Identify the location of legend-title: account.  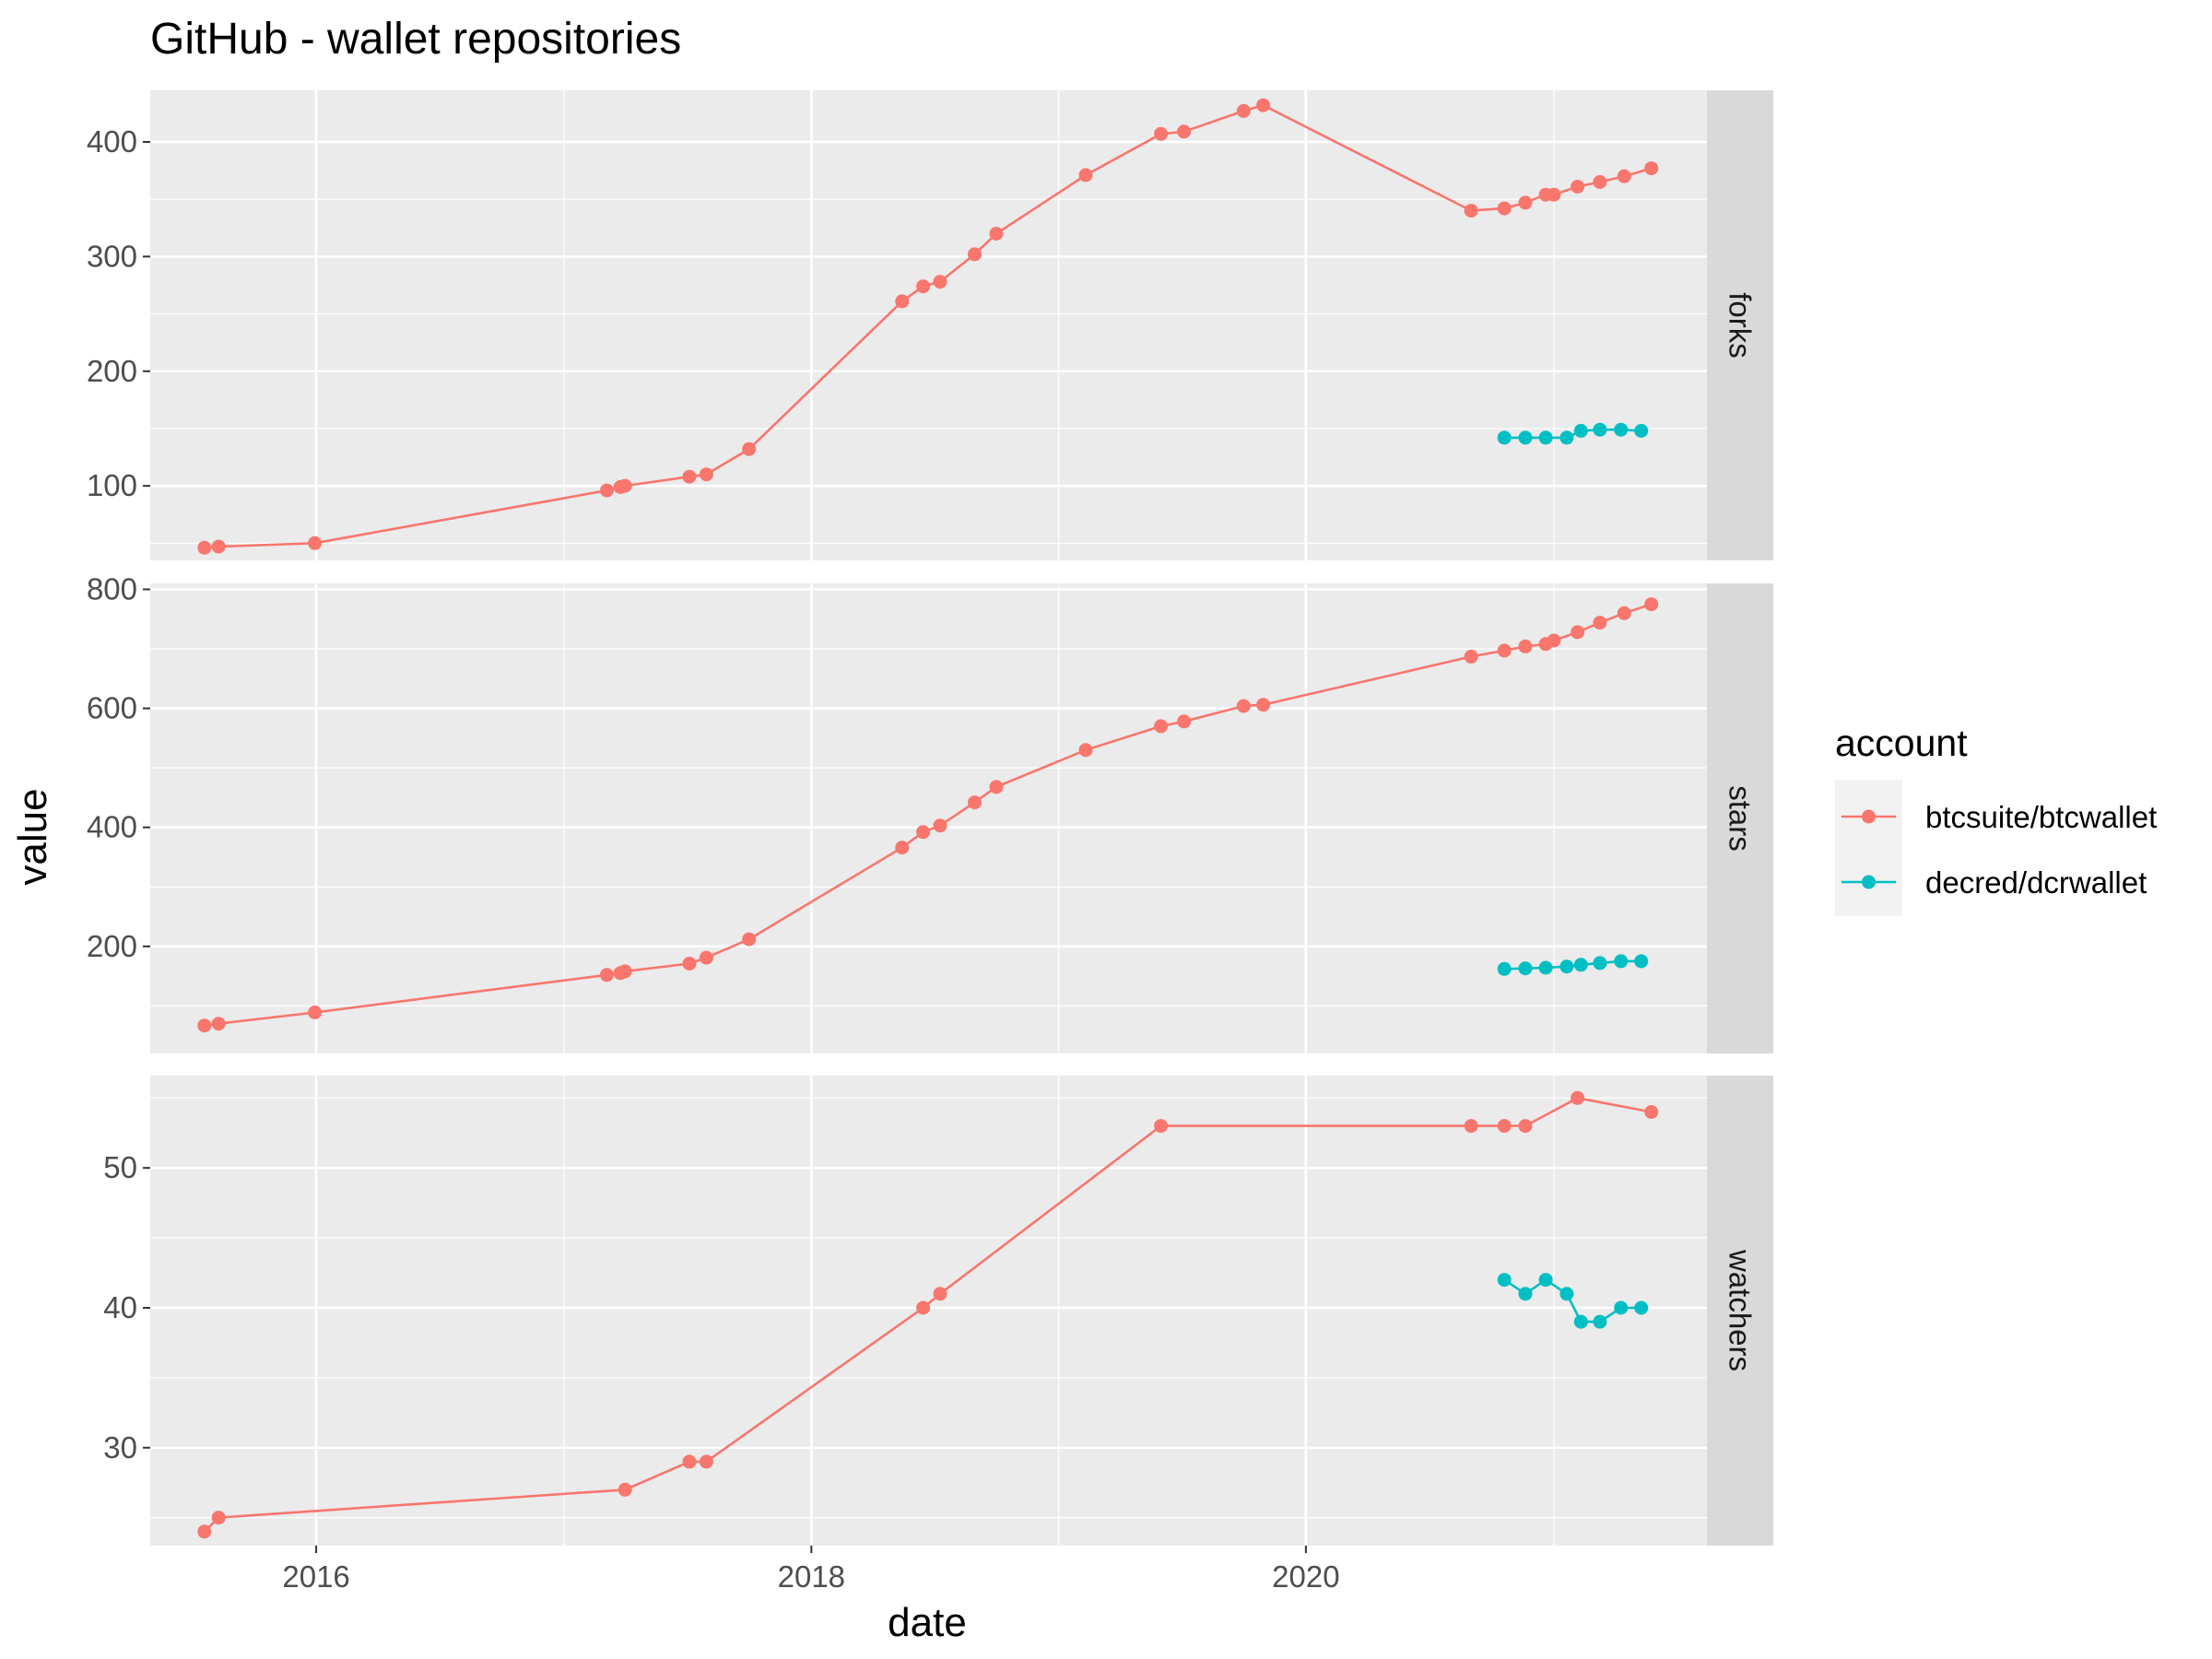
(1901, 743).